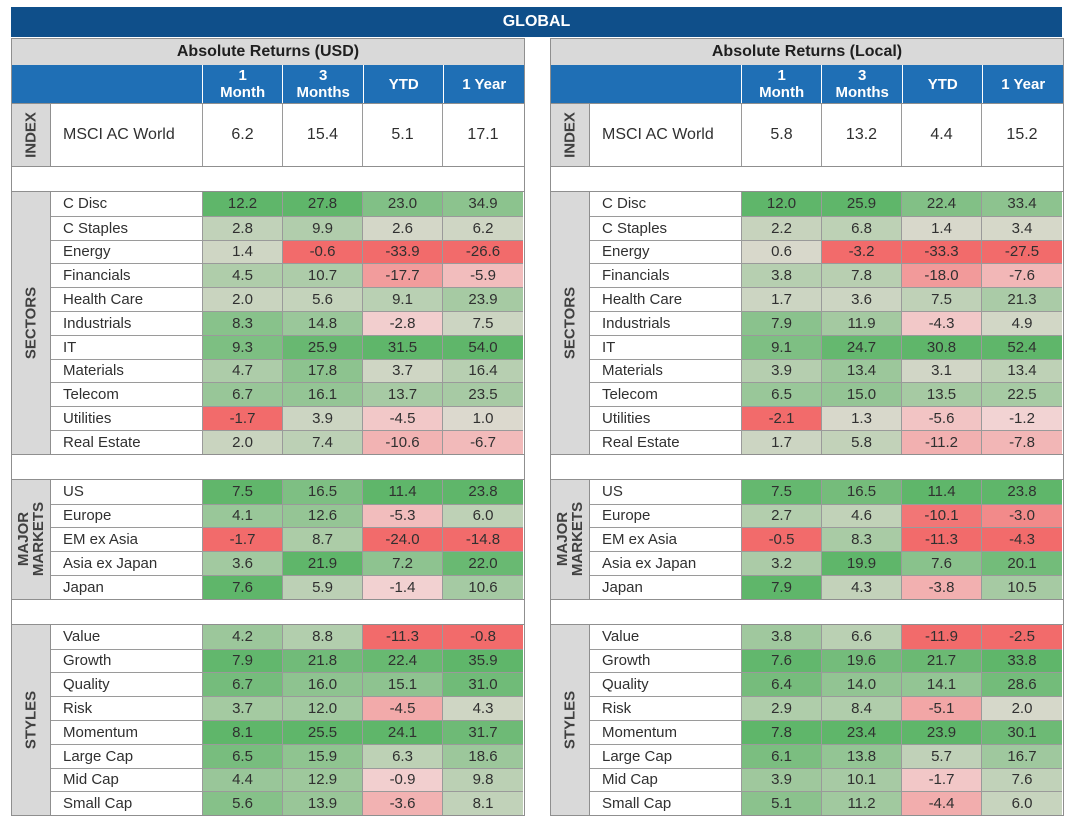 This screenshot has height=825, width=1086. I want to click on value-cell: 1.7, so click(782, 441).